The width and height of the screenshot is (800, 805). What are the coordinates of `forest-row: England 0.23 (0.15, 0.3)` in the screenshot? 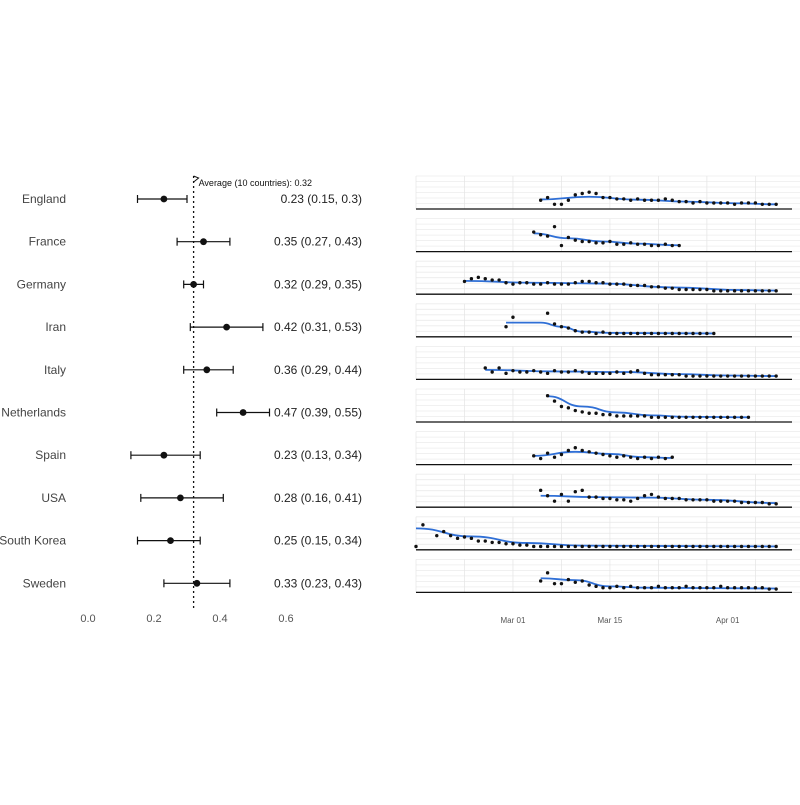 It's located at (192, 199).